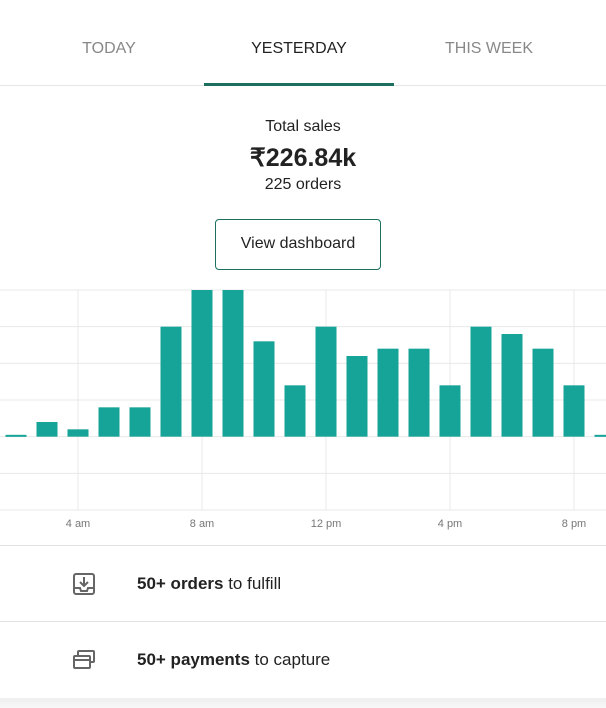 The image size is (606, 708). What do you see at coordinates (109, 48) in the screenshot?
I see `tab: TODAY` at bounding box center [109, 48].